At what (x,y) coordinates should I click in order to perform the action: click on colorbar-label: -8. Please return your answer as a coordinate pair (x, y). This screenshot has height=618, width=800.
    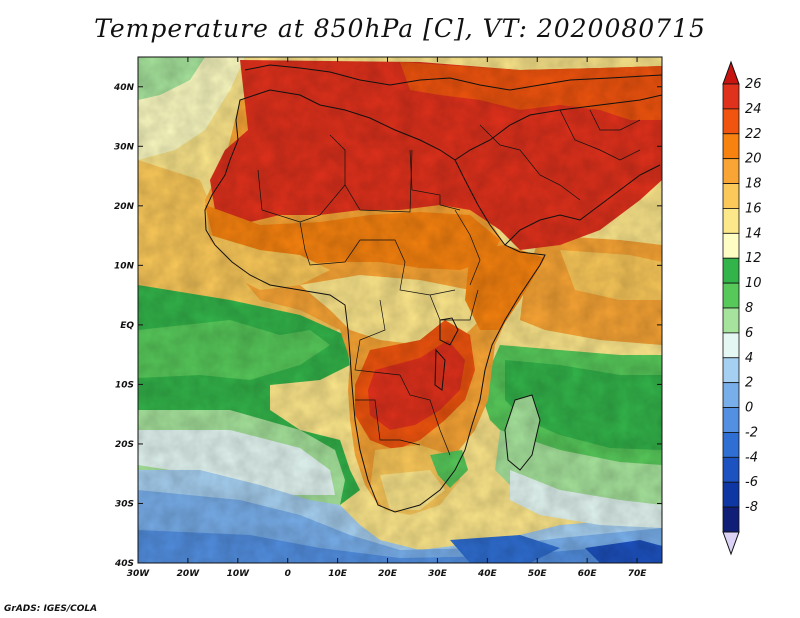
    Looking at the image, I should click on (751, 507).